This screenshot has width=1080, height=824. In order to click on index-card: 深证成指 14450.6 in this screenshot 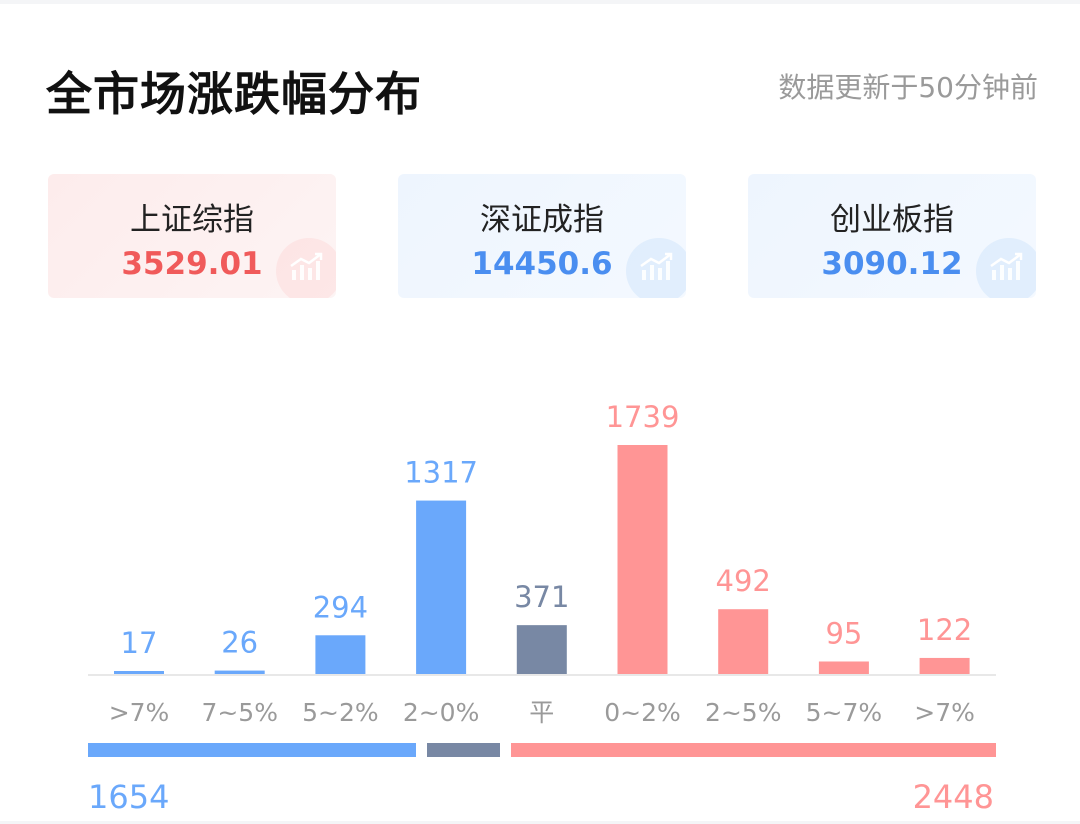, I will do `click(542, 236)`.